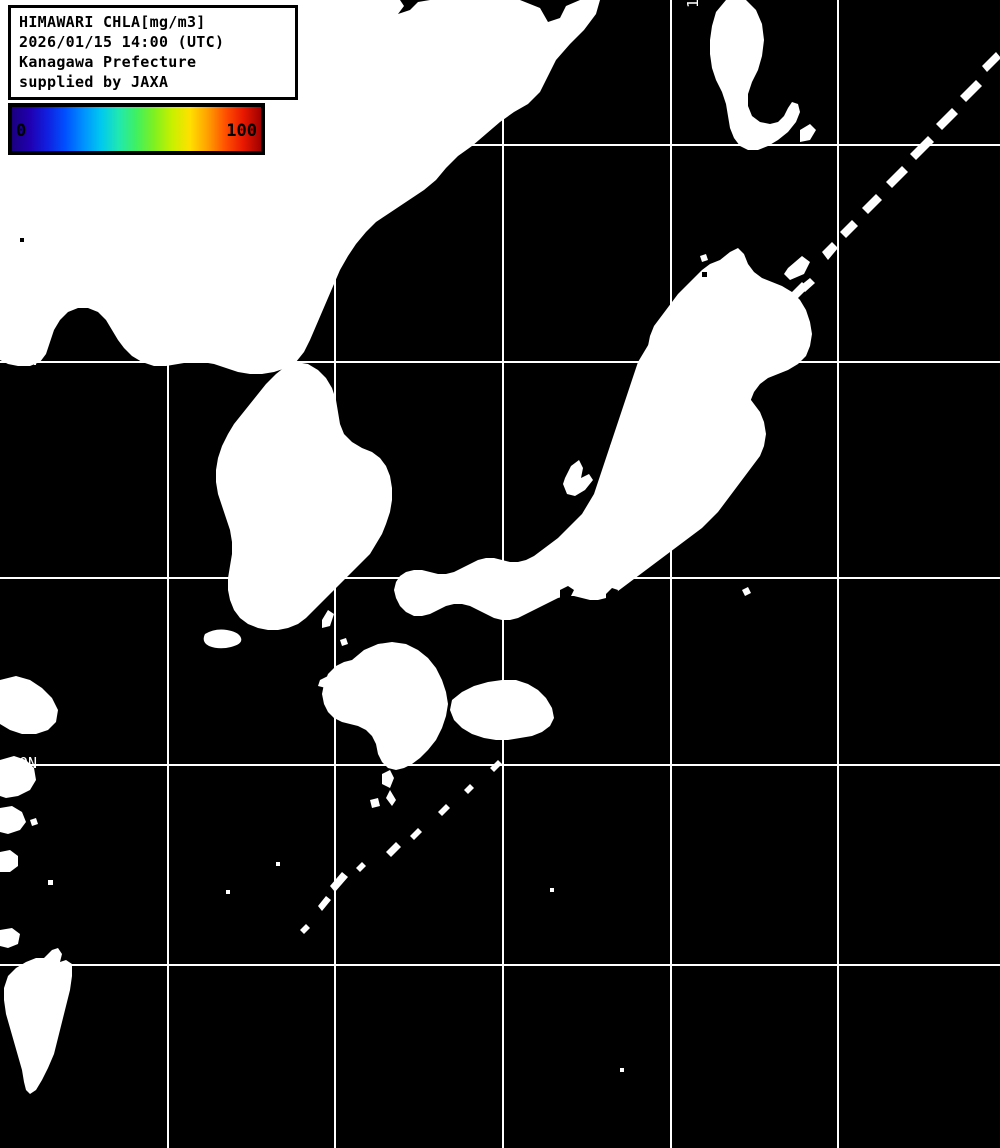 The image size is (1000, 1148). Describe the element at coordinates (730, 338) in the screenshot. I see `land-hokkaido` at that location.